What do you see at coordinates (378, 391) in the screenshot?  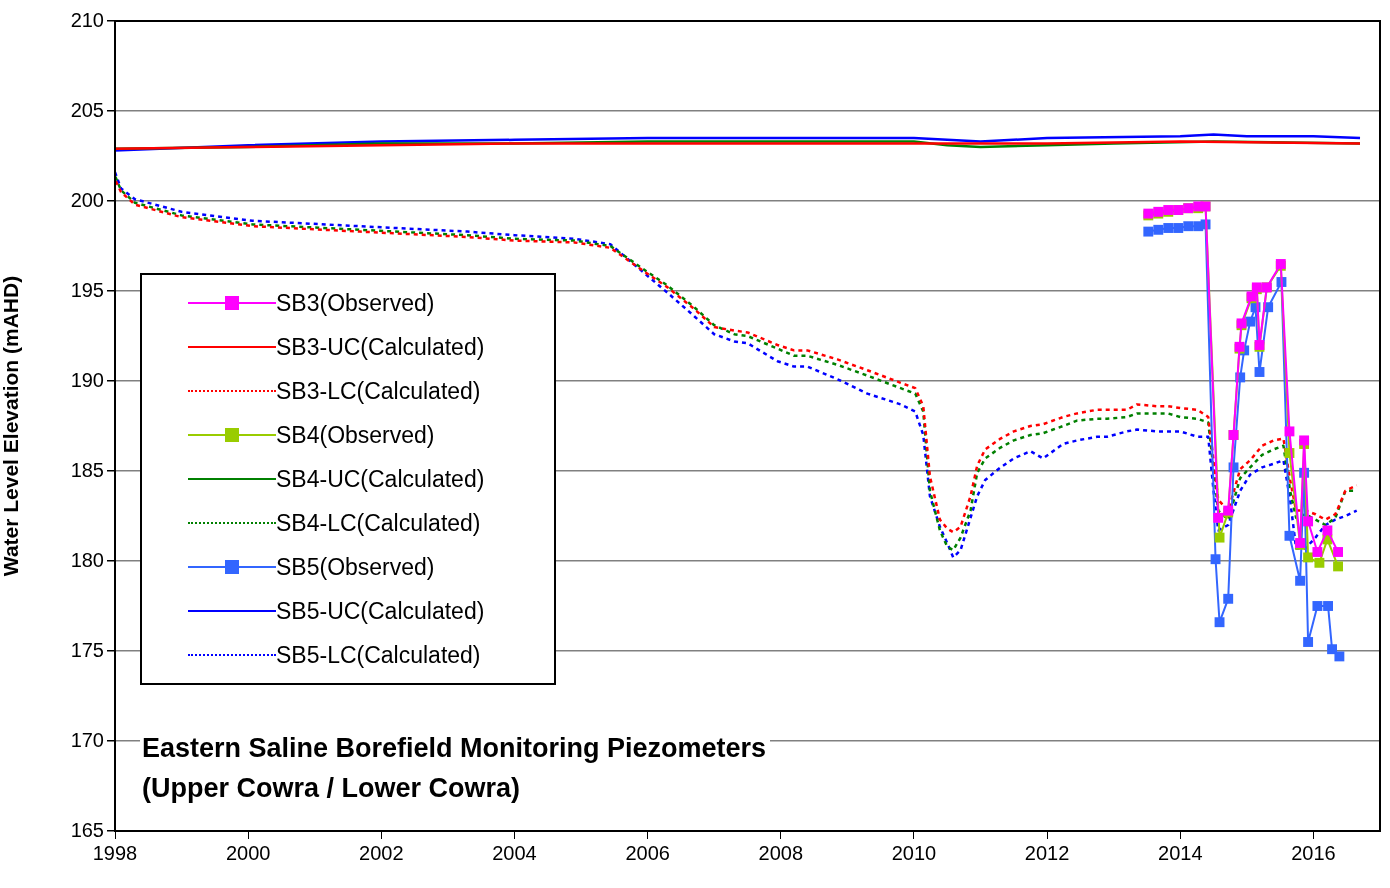 I see `legend-label: SB3-LC(Calculated)` at bounding box center [378, 391].